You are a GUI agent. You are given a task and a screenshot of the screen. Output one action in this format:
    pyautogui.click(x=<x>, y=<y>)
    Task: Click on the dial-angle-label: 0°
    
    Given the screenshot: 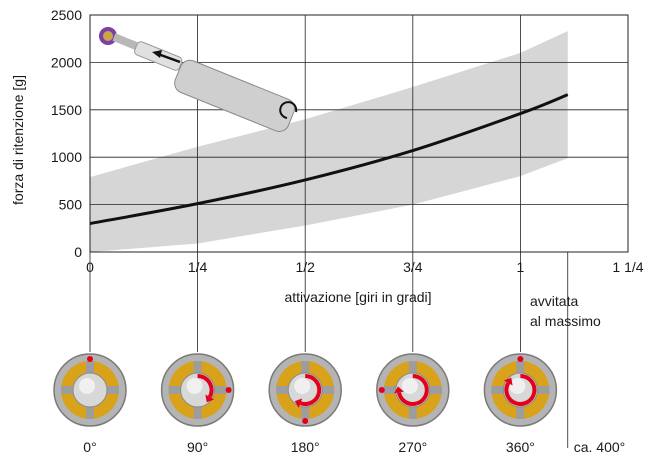 What is the action you would take?
    pyautogui.click(x=89, y=447)
    